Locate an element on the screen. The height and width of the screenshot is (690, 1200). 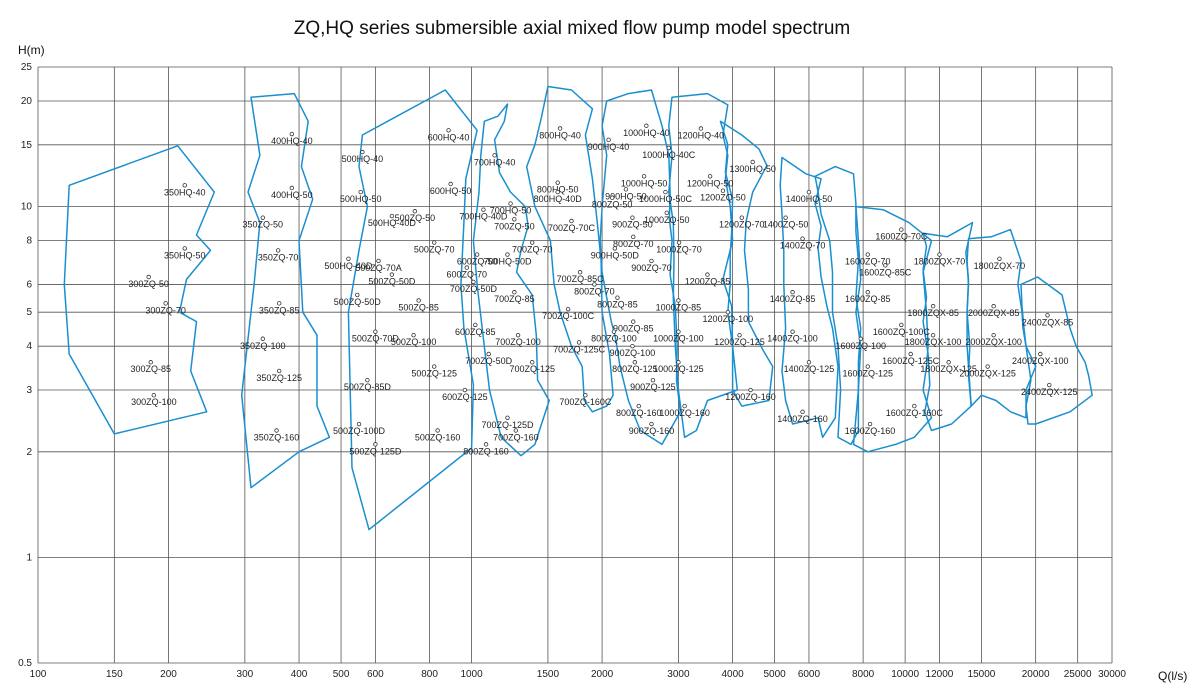
point-label: 1200ZQ-70 is located at coordinates (742, 225).